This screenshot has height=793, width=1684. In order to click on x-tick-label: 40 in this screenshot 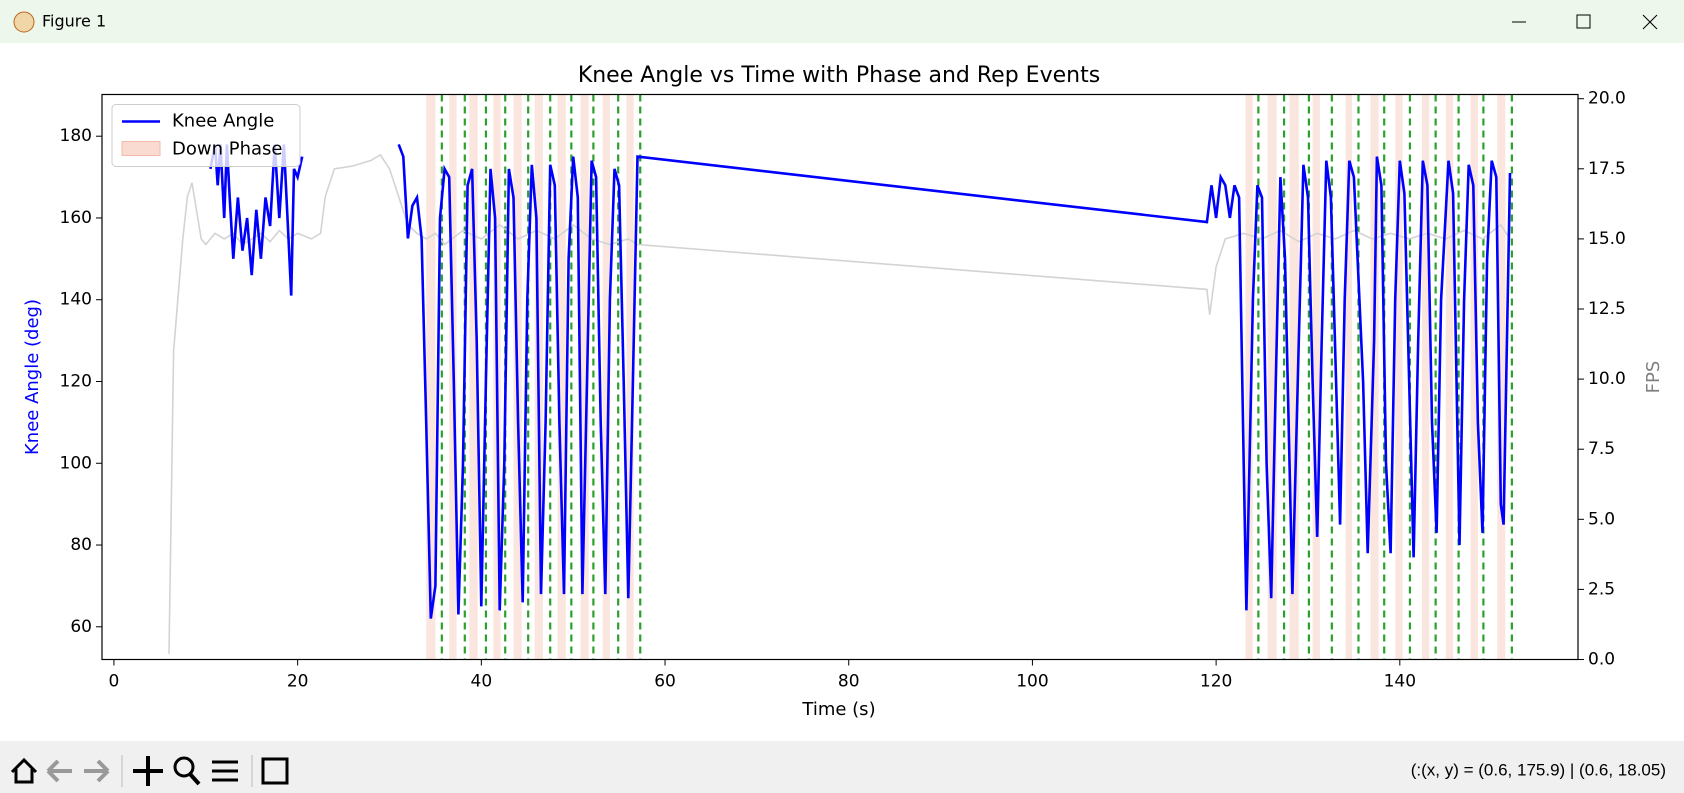, I will do `click(482, 682)`.